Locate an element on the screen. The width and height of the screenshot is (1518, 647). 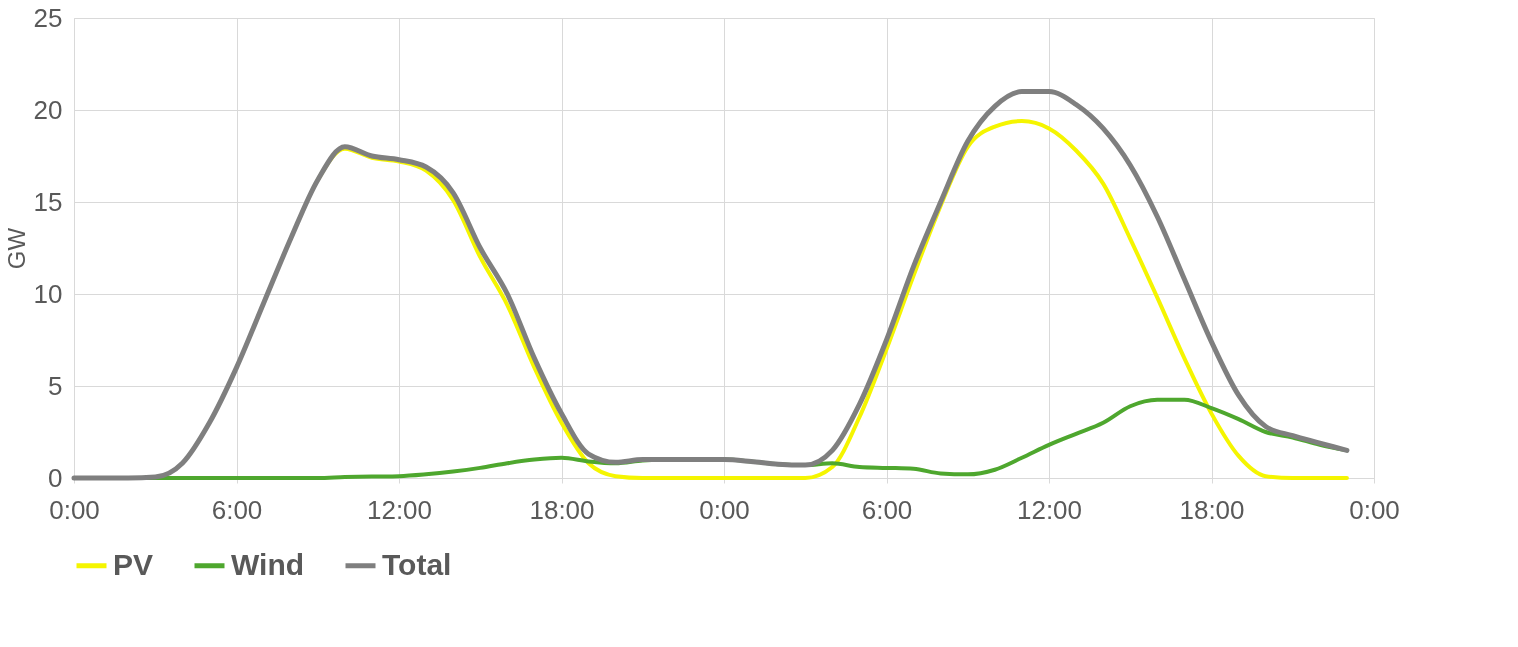
legend-label: Wind is located at coordinates (268, 564).